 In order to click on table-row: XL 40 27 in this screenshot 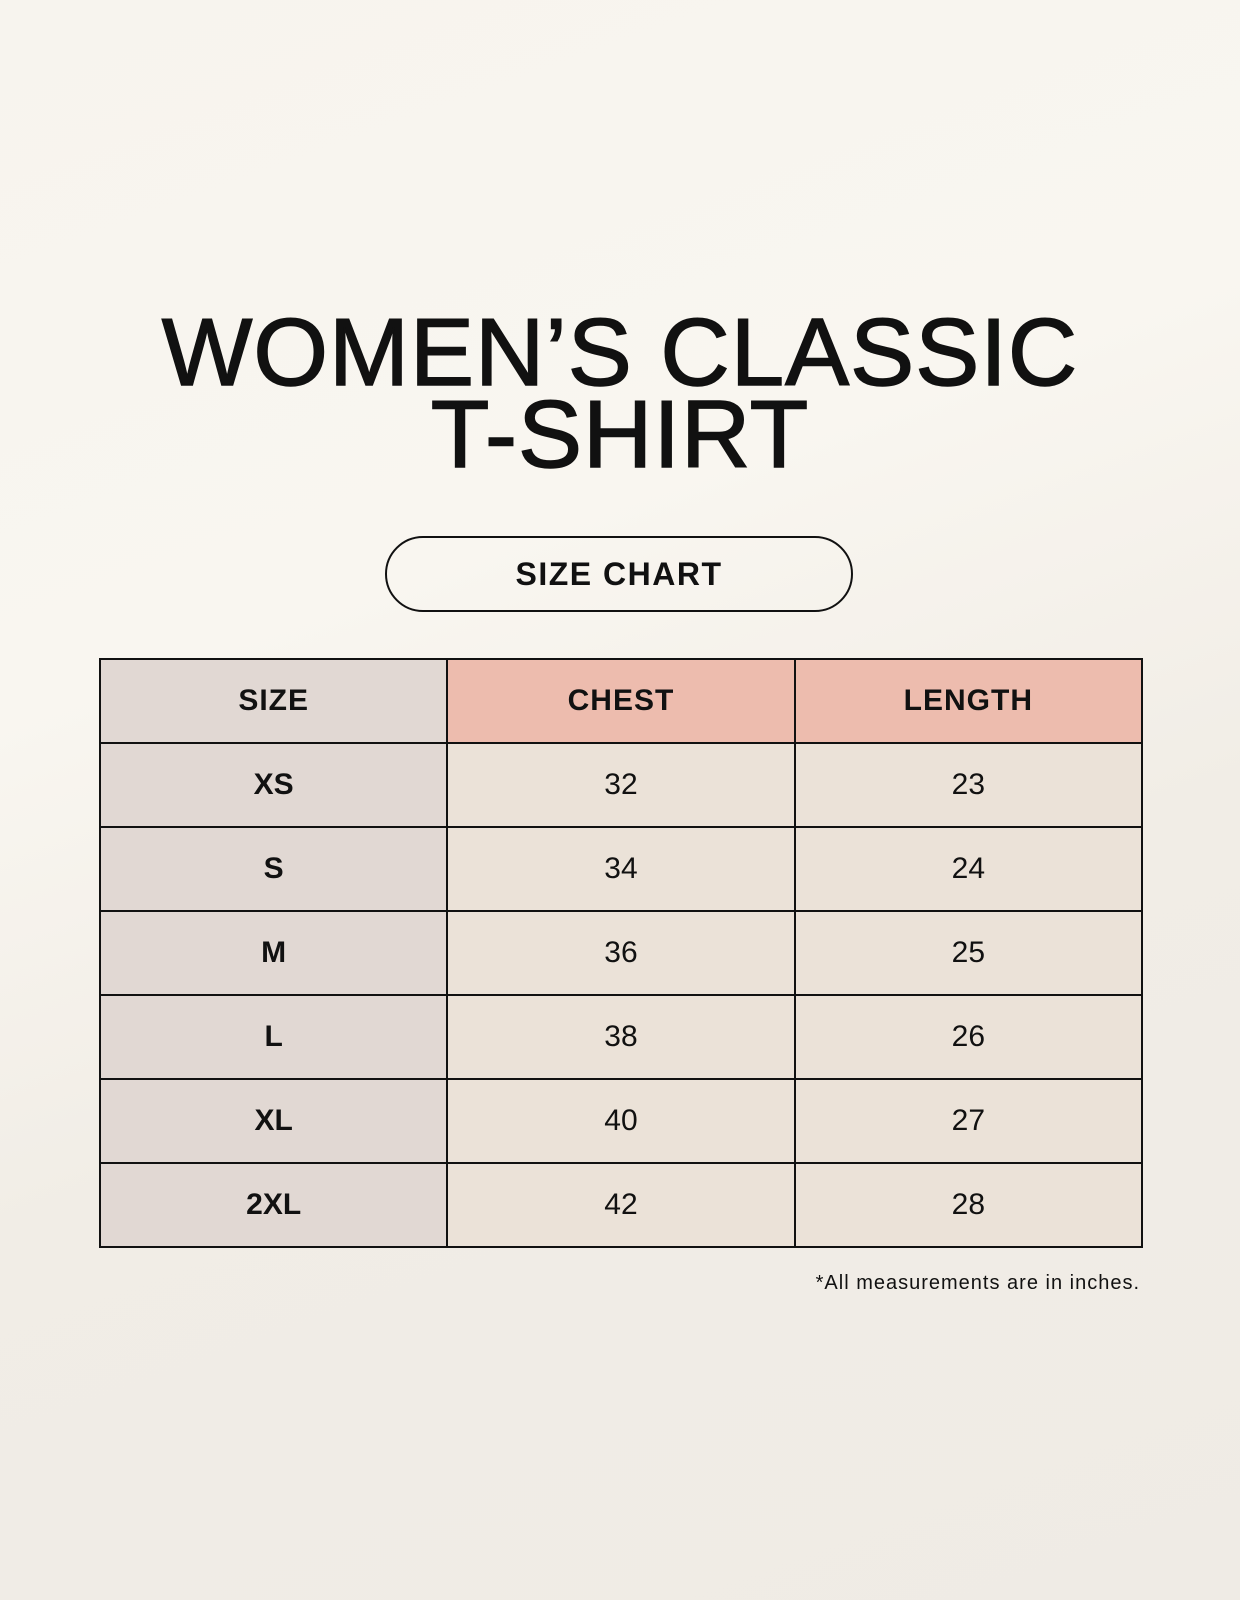, I will do `click(621, 1121)`.